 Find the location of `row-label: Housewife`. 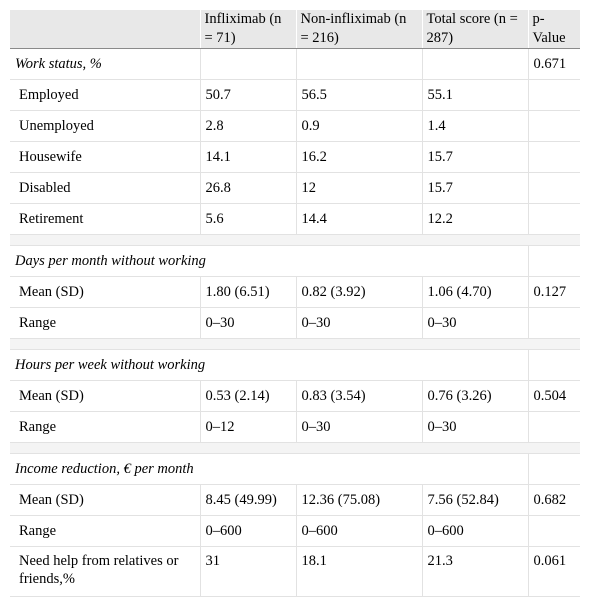

row-label: Housewife is located at coordinates (105, 157).